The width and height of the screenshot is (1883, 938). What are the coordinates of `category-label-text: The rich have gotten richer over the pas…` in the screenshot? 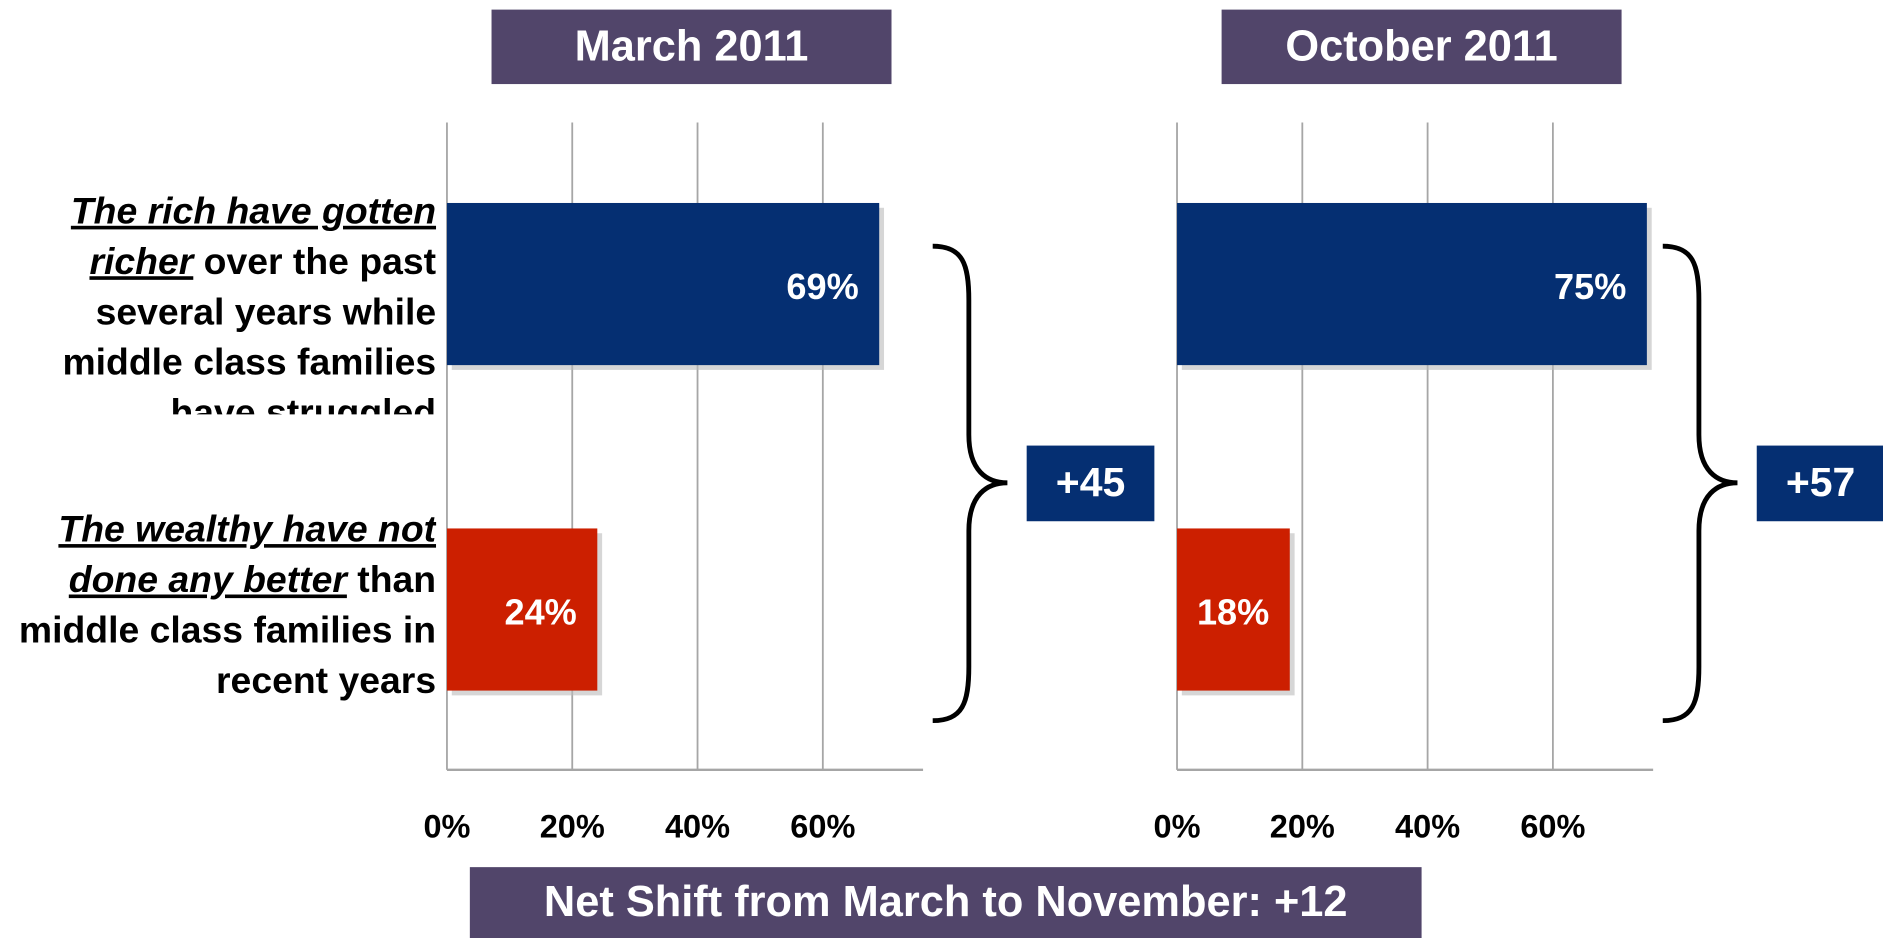 It's located at (218, 300).